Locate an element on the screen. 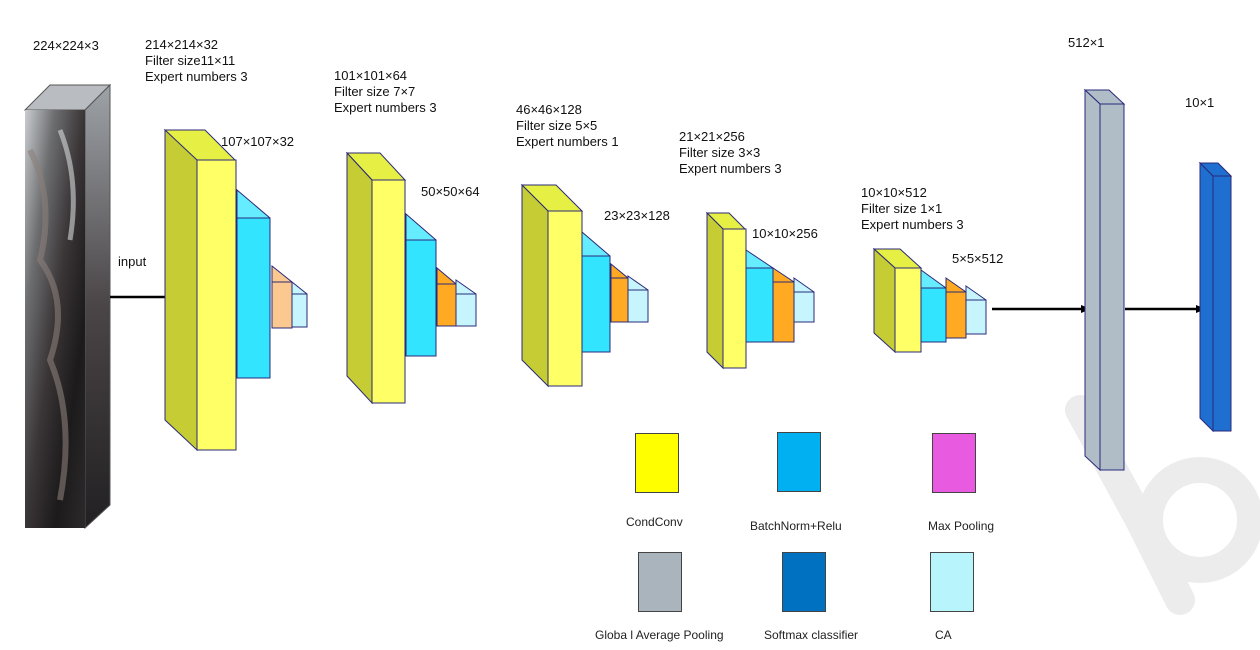 Image resolution: width=1260 pixels, height=650 pixels. gap-bar is located at coordinates (1104, 280).